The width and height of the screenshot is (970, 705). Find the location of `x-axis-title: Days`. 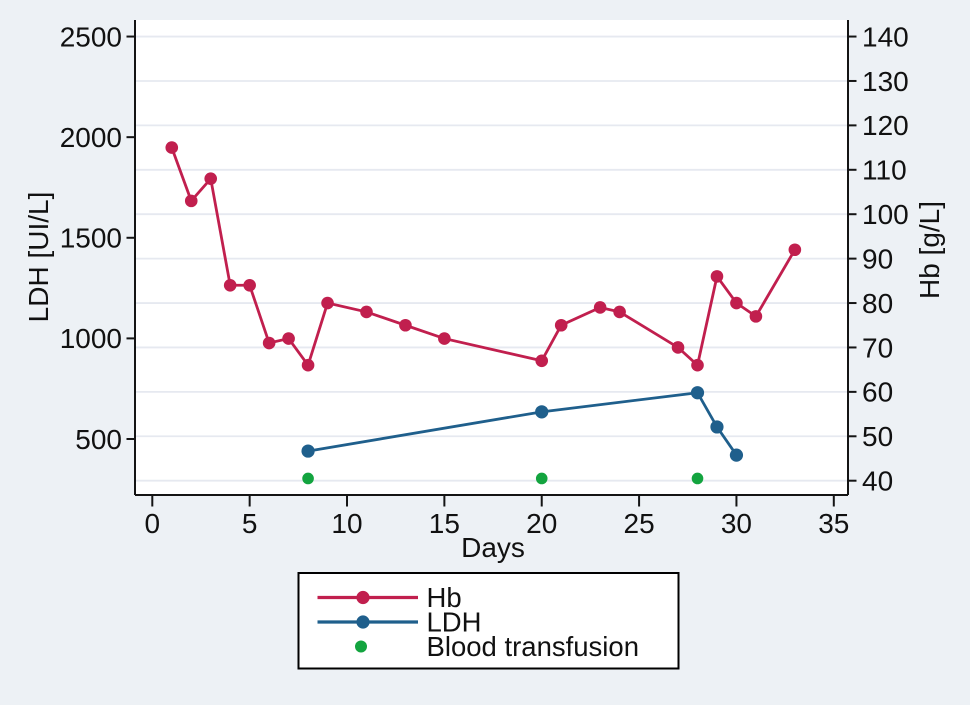

x-axis-title: Days is located at coordinates (493, 547).